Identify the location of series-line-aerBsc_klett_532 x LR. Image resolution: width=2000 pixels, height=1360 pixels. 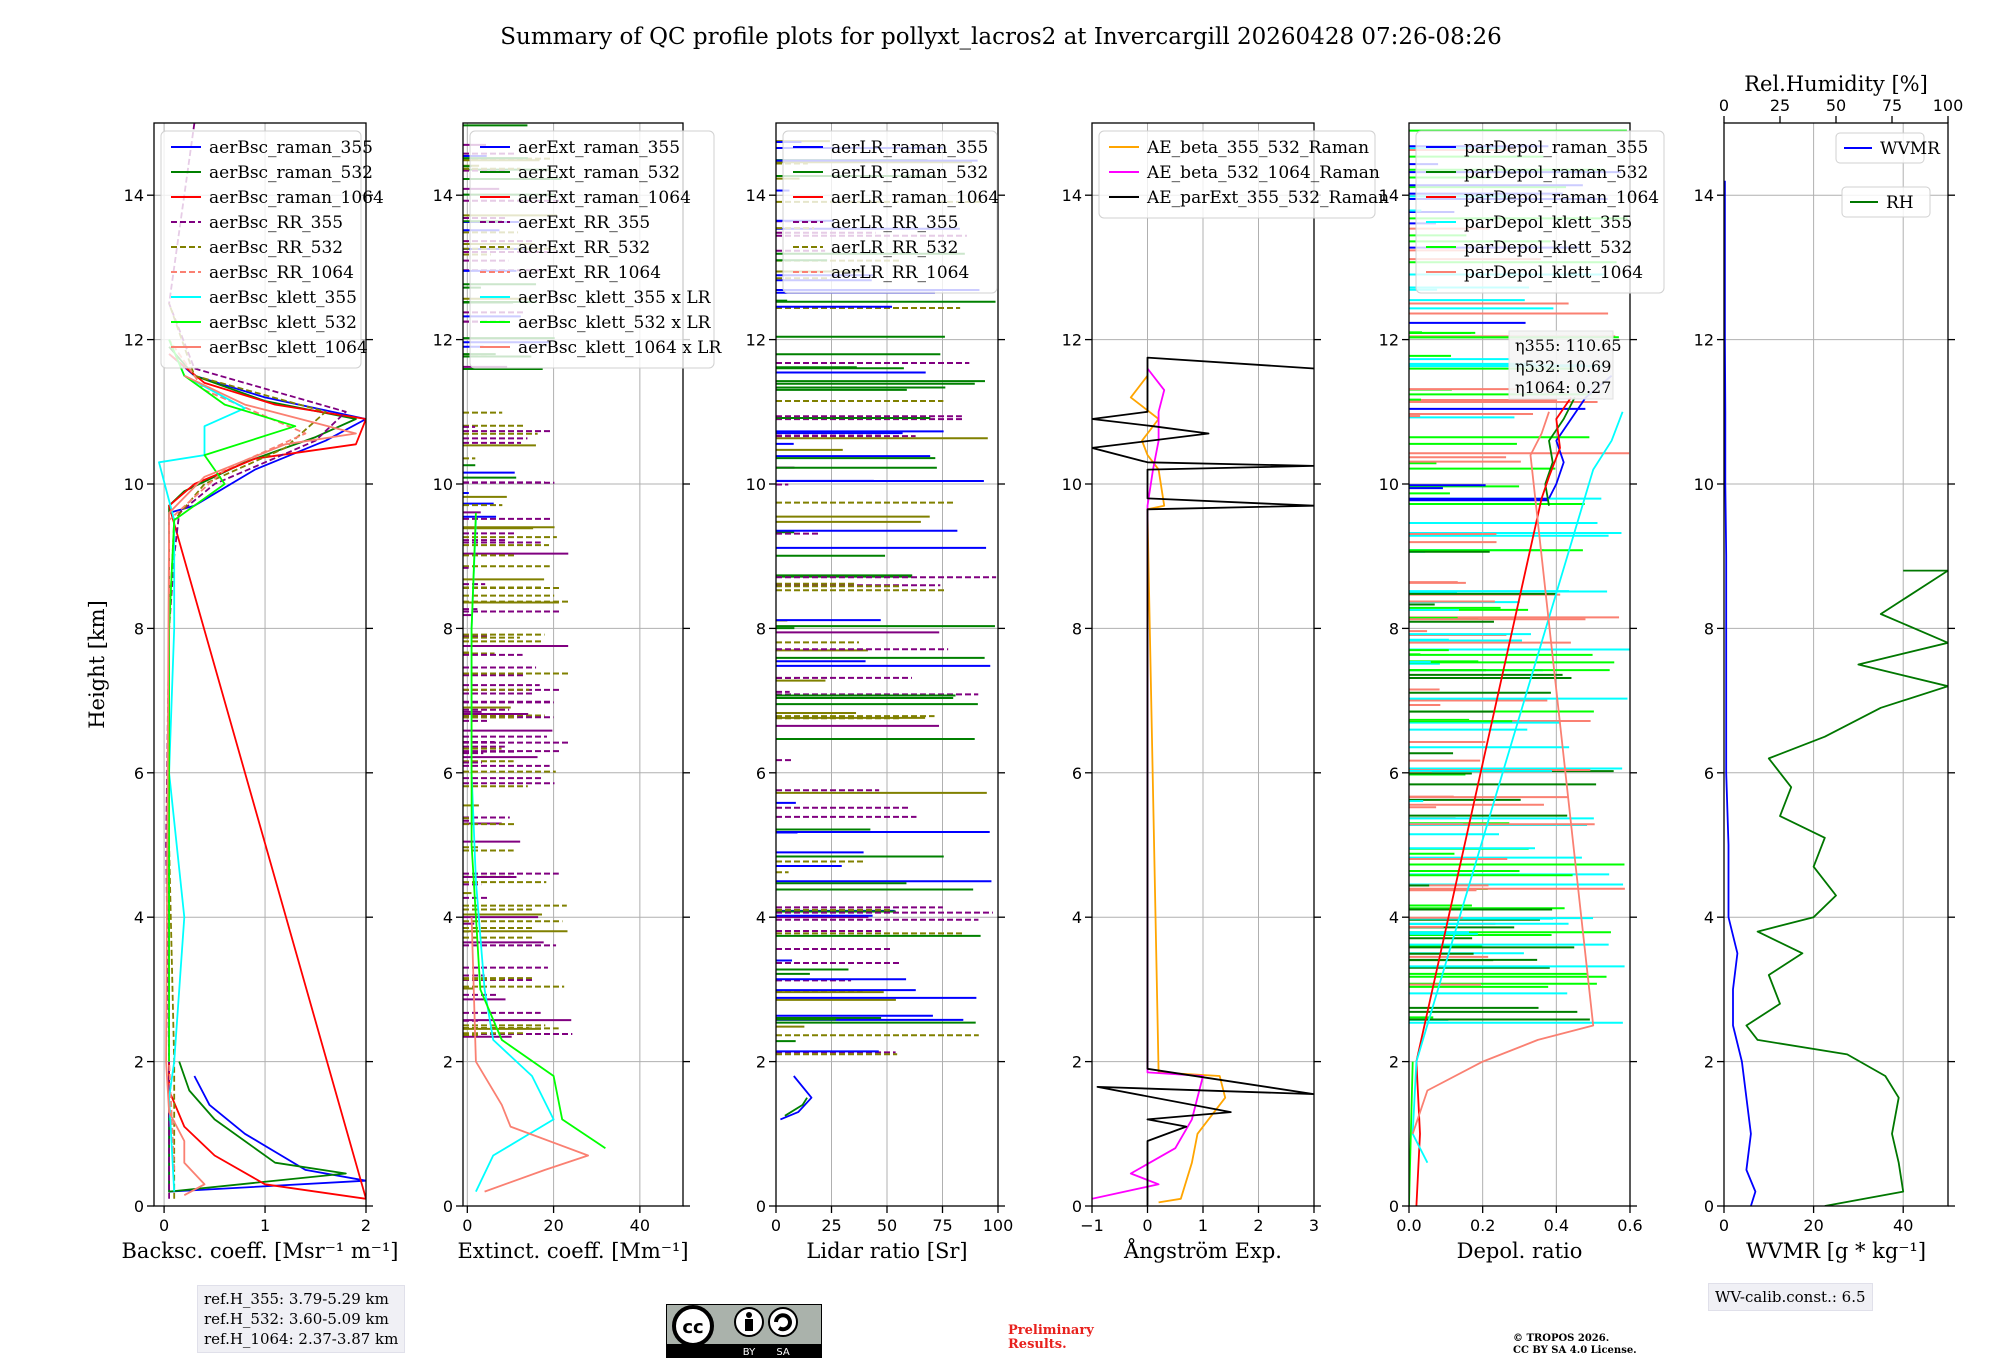
(538, 830).